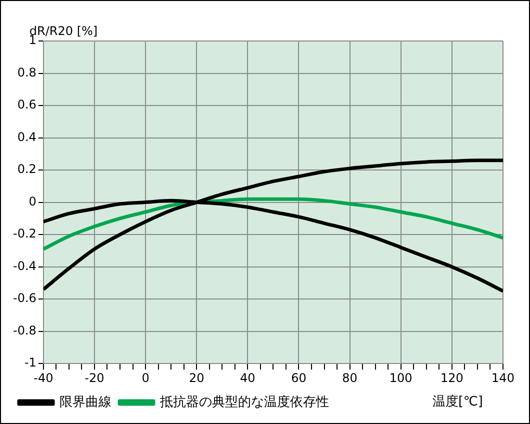 The height and width of the screenshot is (424, 530). I want to click on y-tick-label: -0.6, so click(24, 298).